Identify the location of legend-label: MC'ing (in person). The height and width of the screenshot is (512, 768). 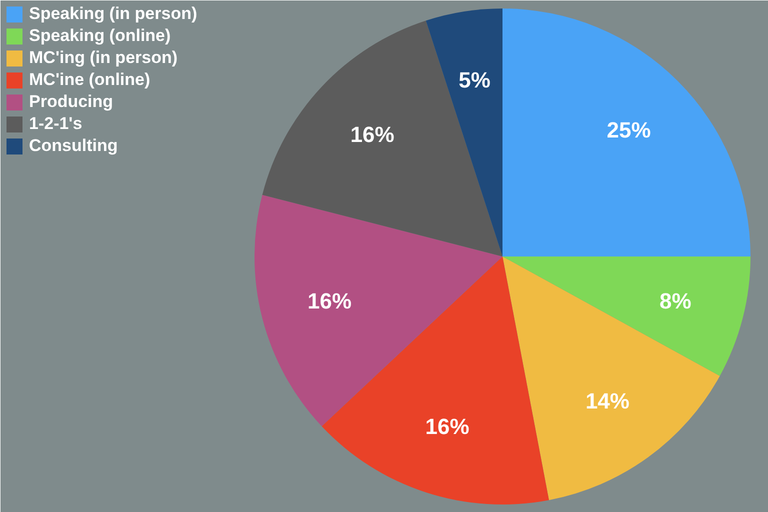
(103, 58).